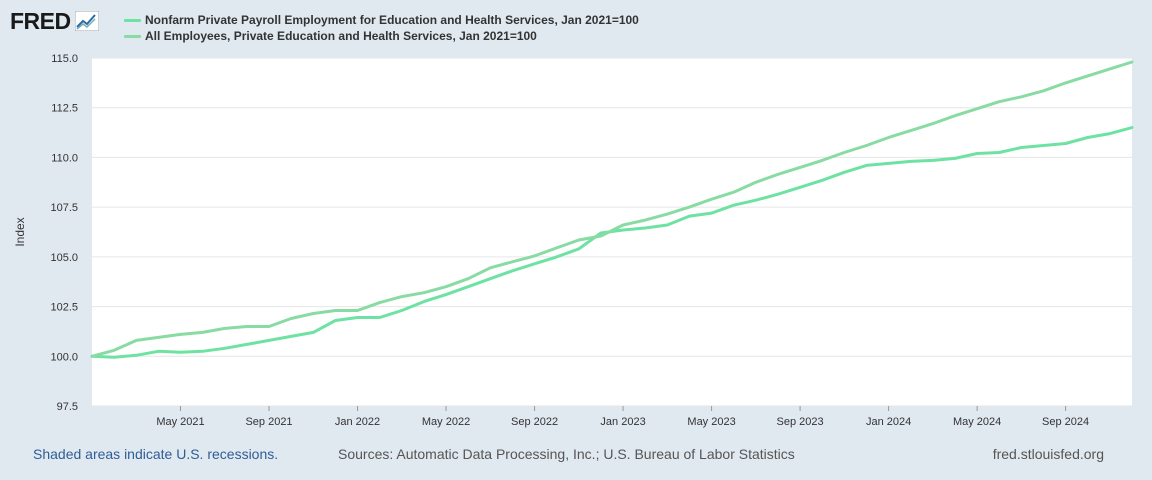 This screenshot has width=1152, height=480. What do you see at coordinates (64, 357) in the screenshot?
I see `y-tick-label: 100.0` at bounding box center [64, 357].